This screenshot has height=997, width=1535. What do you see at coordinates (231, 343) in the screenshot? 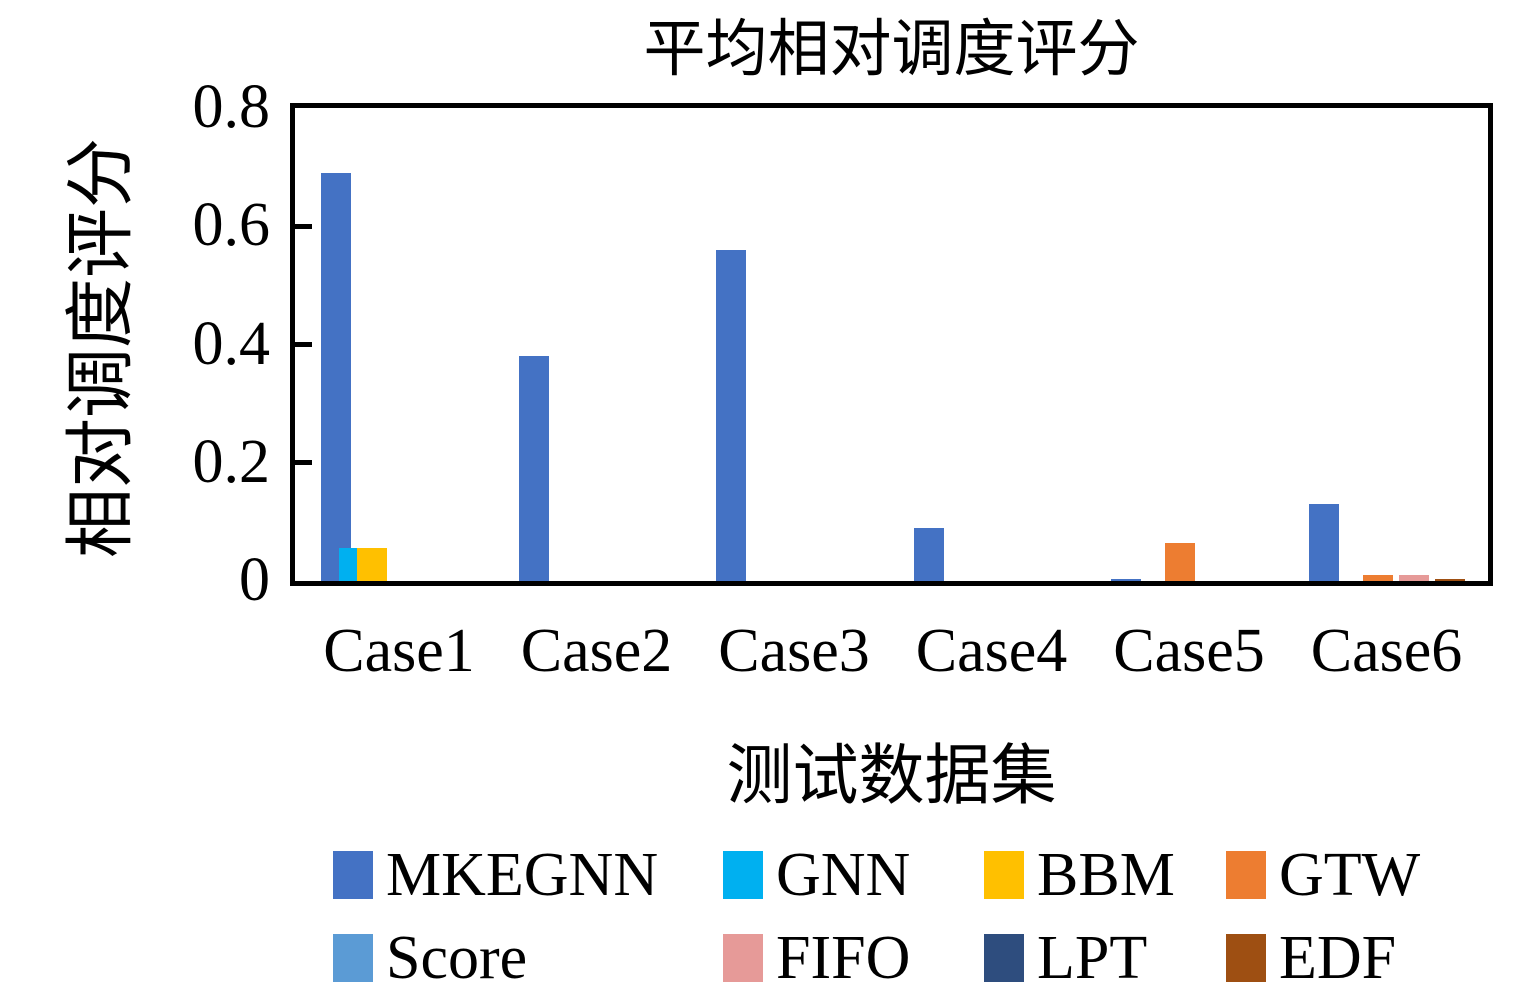
I see `y-tick-label: 0.4` at bounding box center [231, 343].